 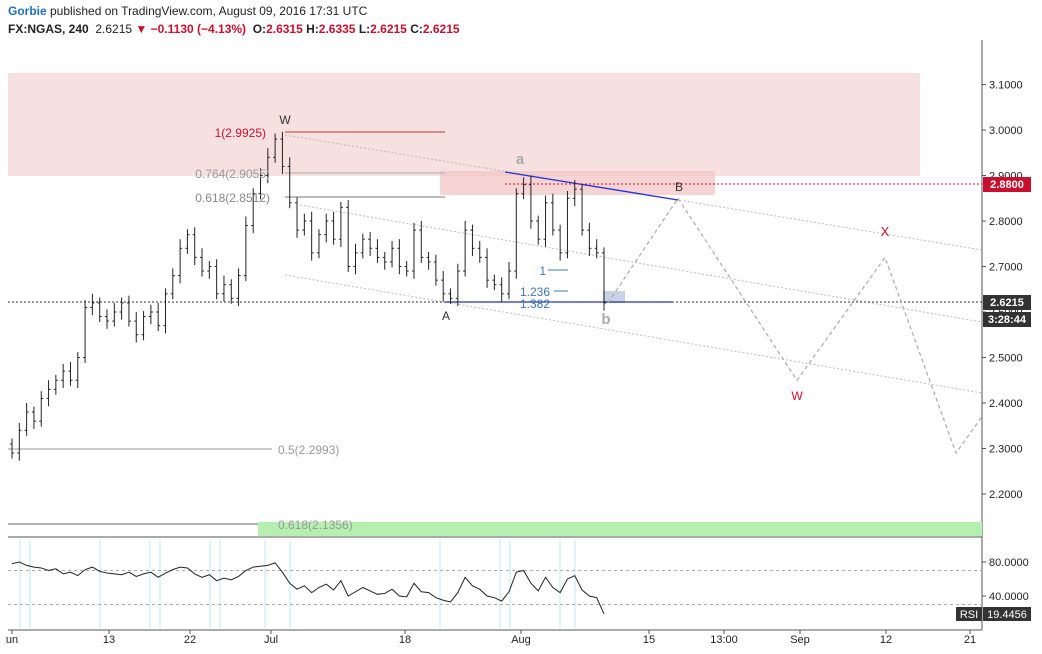 What do you see at coordinates (232, 198) in the screenshot?
I see `fib-label-0618: 0.618(2.8512)` at bounding box center [232, 198].